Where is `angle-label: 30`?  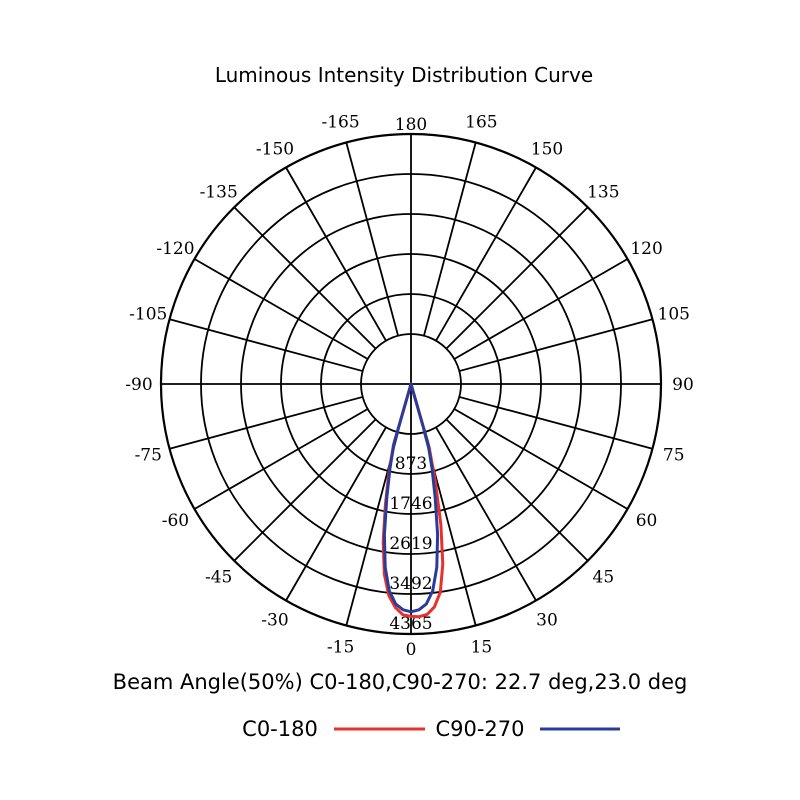
angle-label: 30 is located at coordinates (547, 621).